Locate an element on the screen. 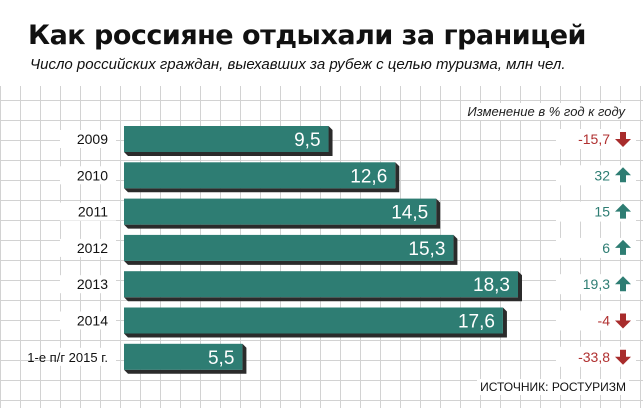 The width and height of the screenshot is (643, 408). bar-value-label: 9,5 is located at coordinates (307, 140).